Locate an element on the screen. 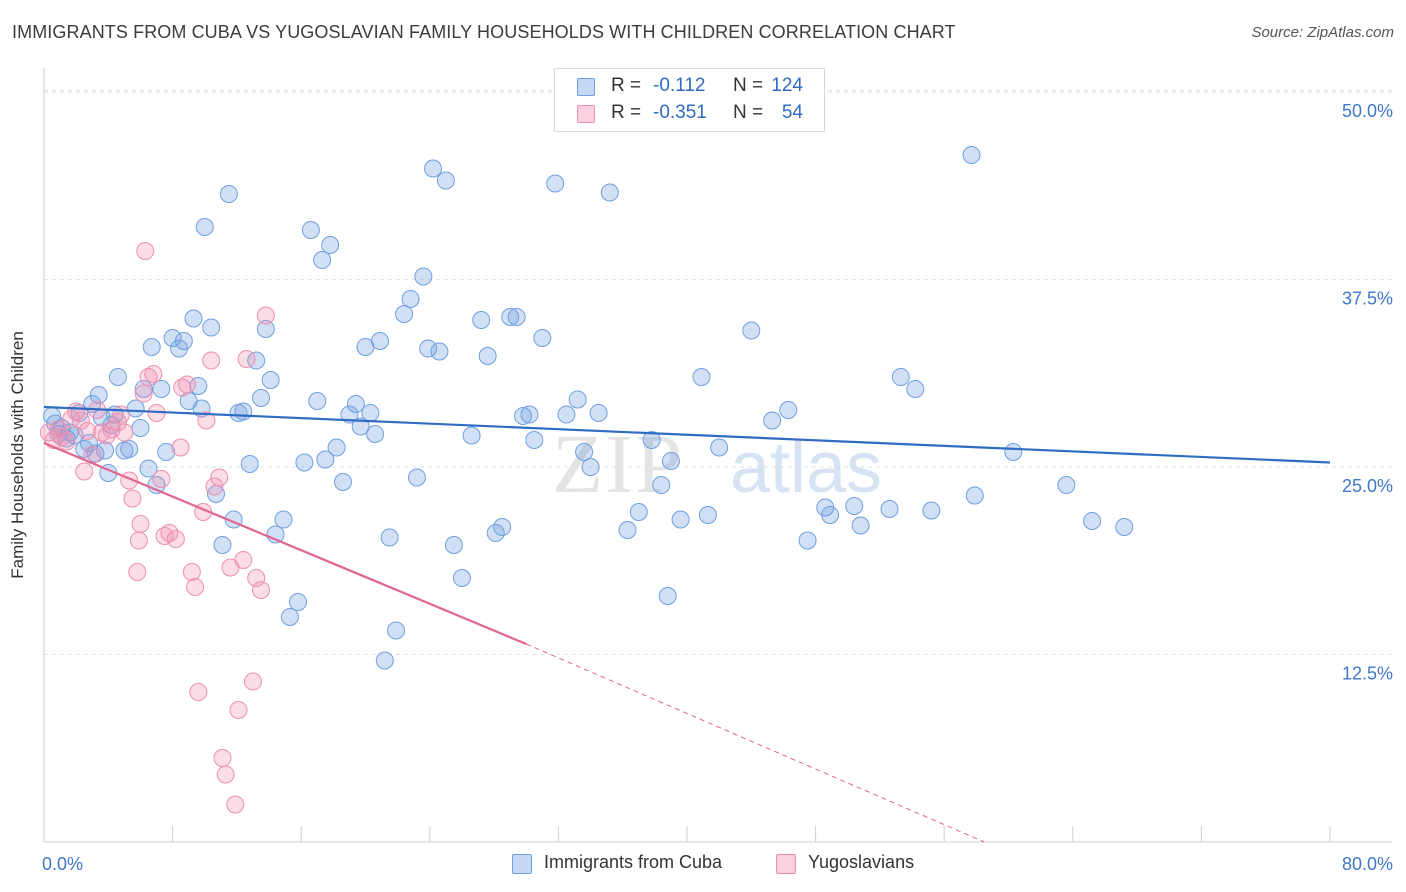 The image size is (1406, 892). legend-swatch-yugoslavians is located at coordinates (786, 864).